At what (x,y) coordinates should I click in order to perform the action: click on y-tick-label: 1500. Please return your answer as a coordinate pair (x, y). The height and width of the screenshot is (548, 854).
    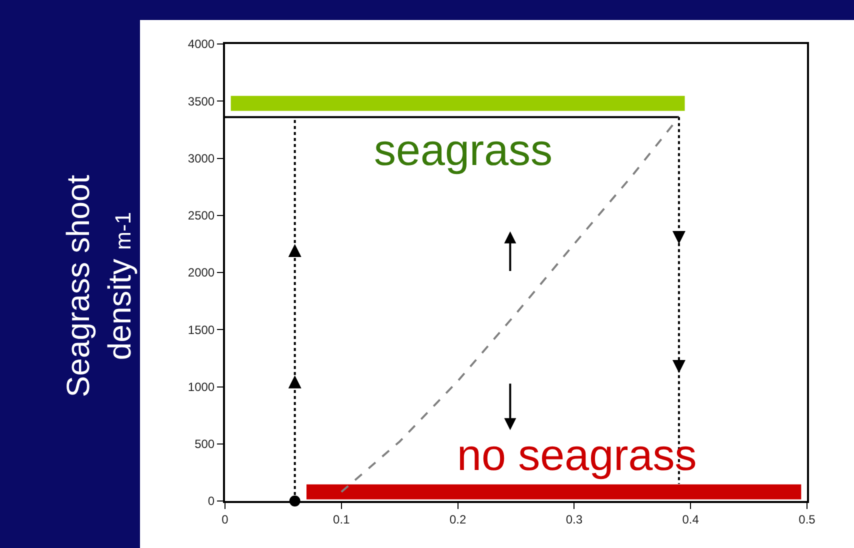
    Looking at the image, I should click on (201, 329).